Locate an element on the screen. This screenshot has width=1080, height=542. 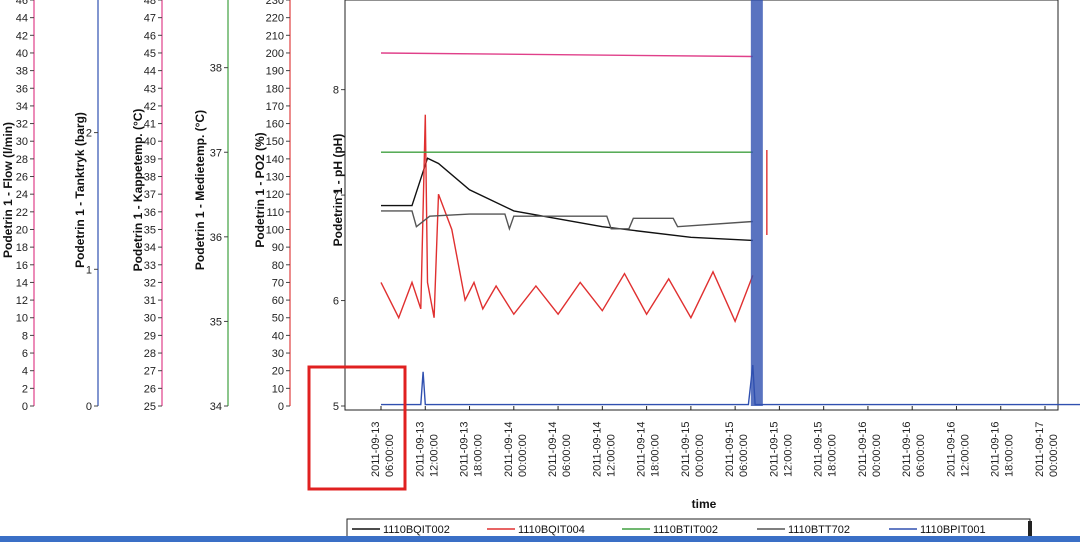
y-tick-label: 14 is located at coordinates (22, 283).